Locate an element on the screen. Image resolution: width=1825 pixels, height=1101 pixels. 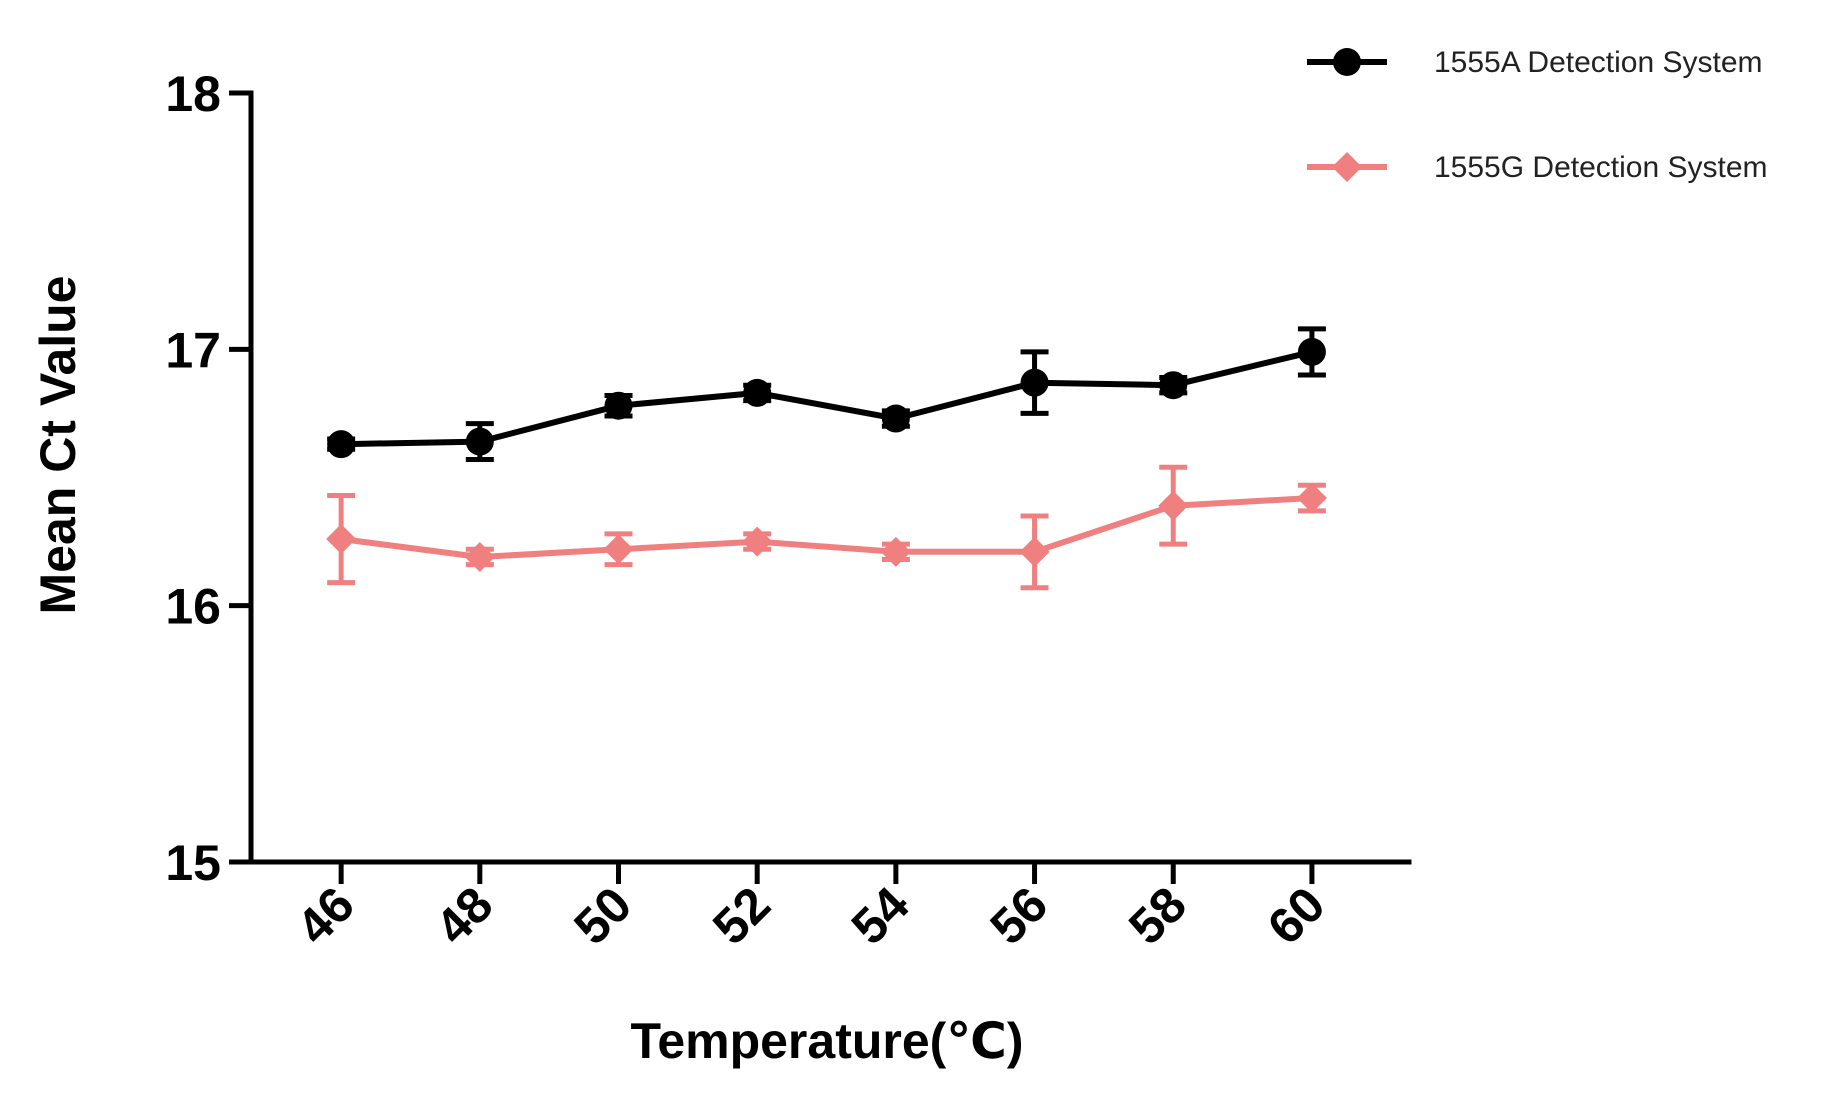
x-tick-label: 56 is located at coordinates (1018, 915).